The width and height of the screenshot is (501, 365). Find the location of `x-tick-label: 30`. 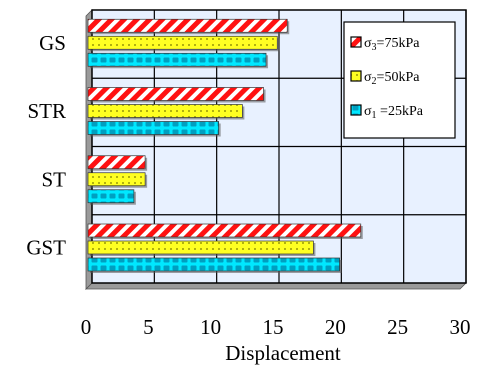

x-tick-label: 30 is located at coordinates (460, 327).